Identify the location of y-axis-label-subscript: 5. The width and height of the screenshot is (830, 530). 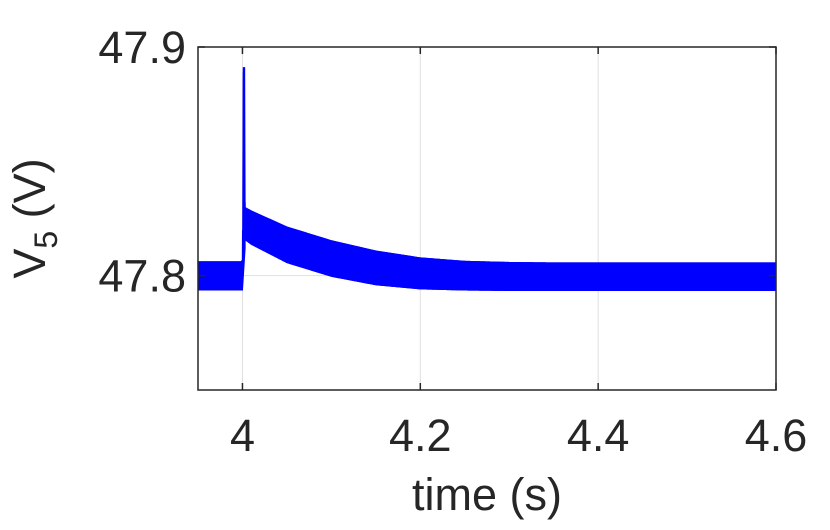
(46, 240).